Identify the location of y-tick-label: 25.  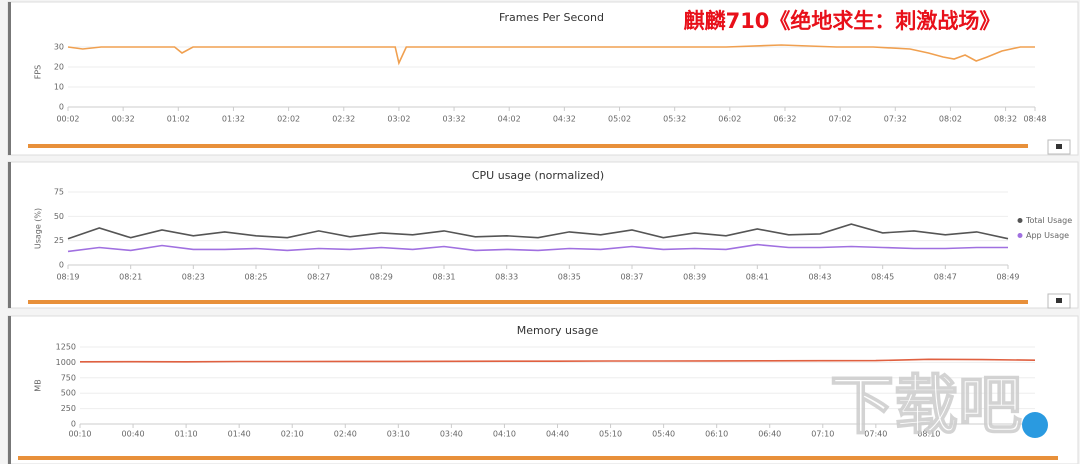
(59, 240).